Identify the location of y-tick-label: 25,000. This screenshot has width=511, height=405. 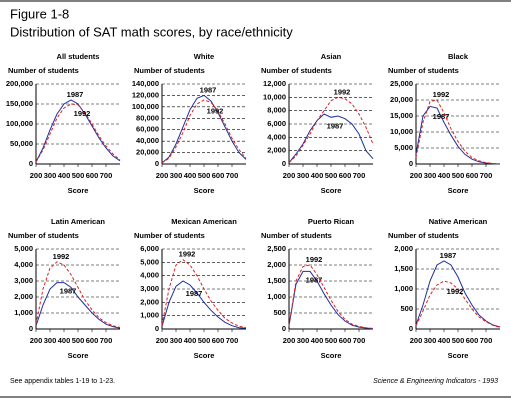
(401, 83).